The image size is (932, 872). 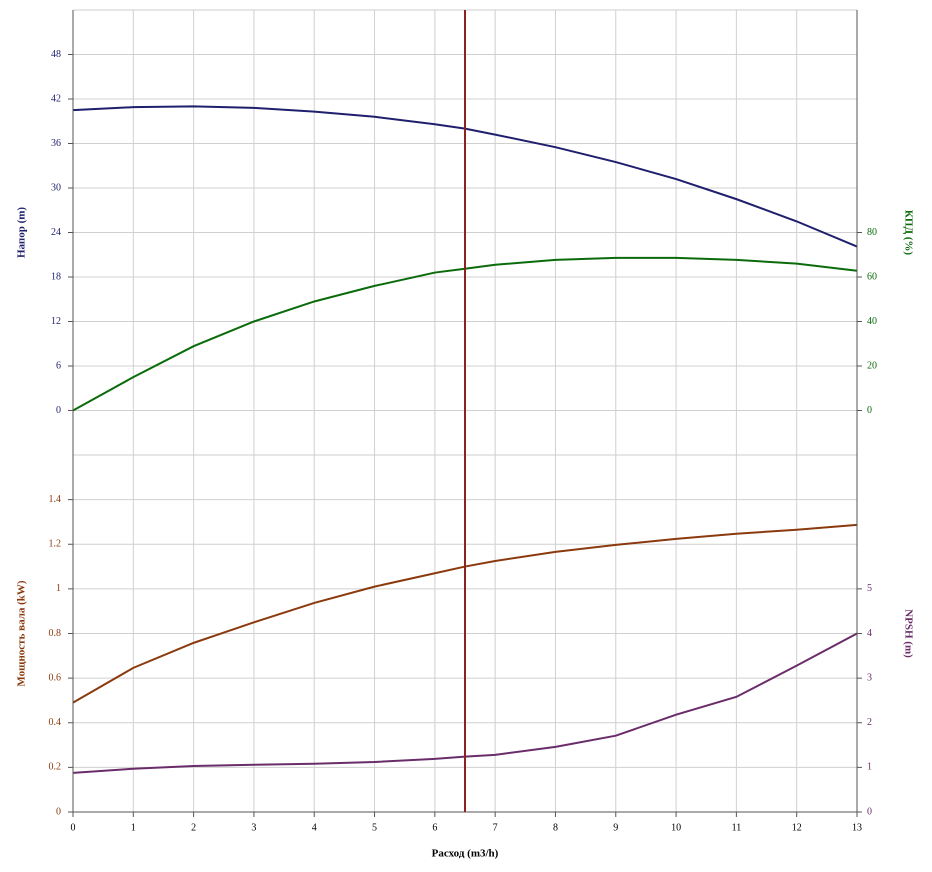 What do you see at coordinates (58, 588) in the screenshot?
I see `y-tick-label: 1` at bounding box center [58, 588].